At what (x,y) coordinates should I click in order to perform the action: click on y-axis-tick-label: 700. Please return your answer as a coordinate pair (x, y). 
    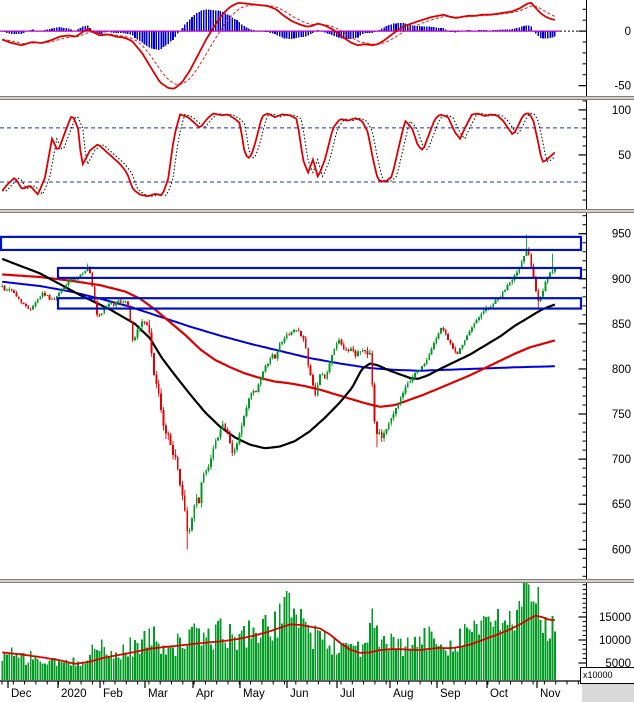
    Looking at the image, I should click on (621, 460).